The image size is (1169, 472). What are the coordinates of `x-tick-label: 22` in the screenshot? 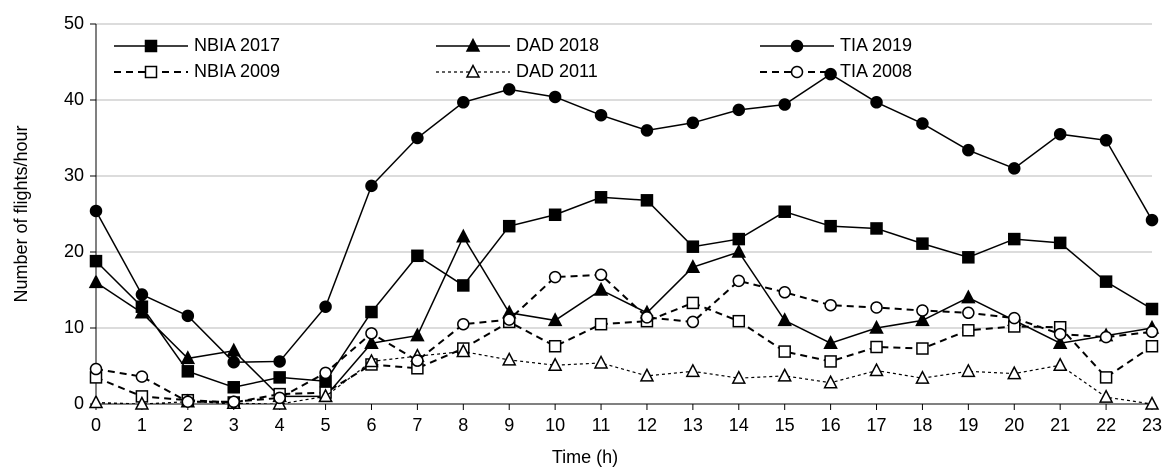 It's located at (1106, 425).